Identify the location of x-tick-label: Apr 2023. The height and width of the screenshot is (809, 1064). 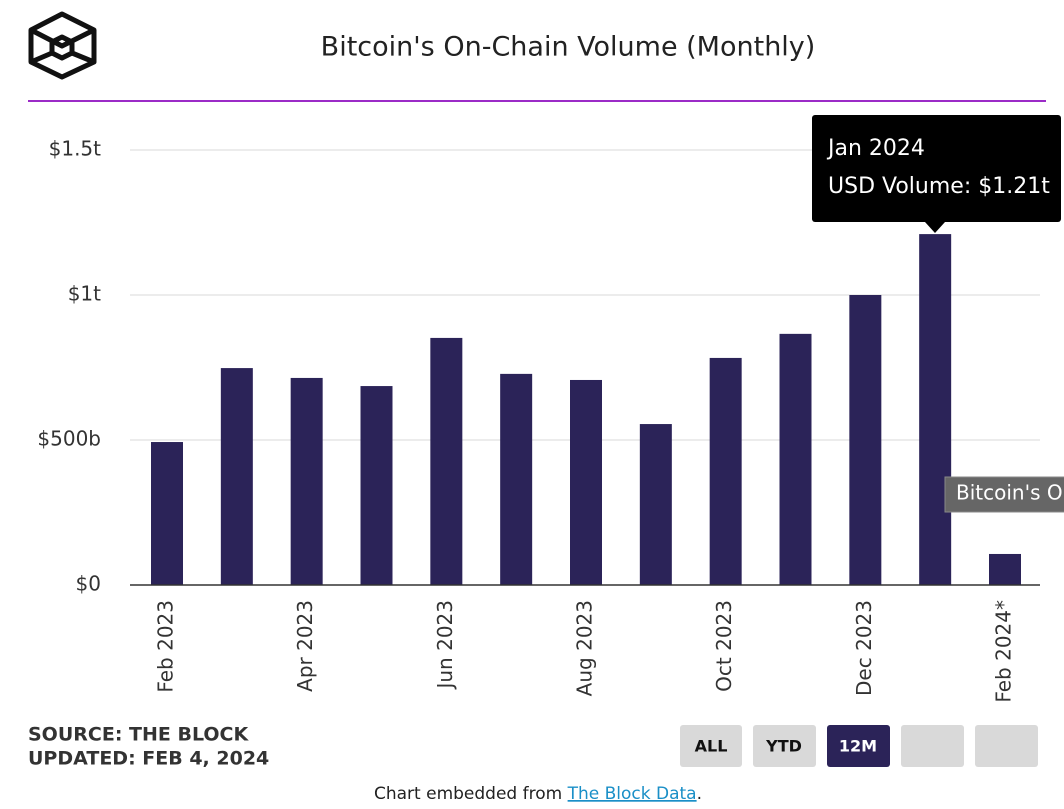
(305, 646).